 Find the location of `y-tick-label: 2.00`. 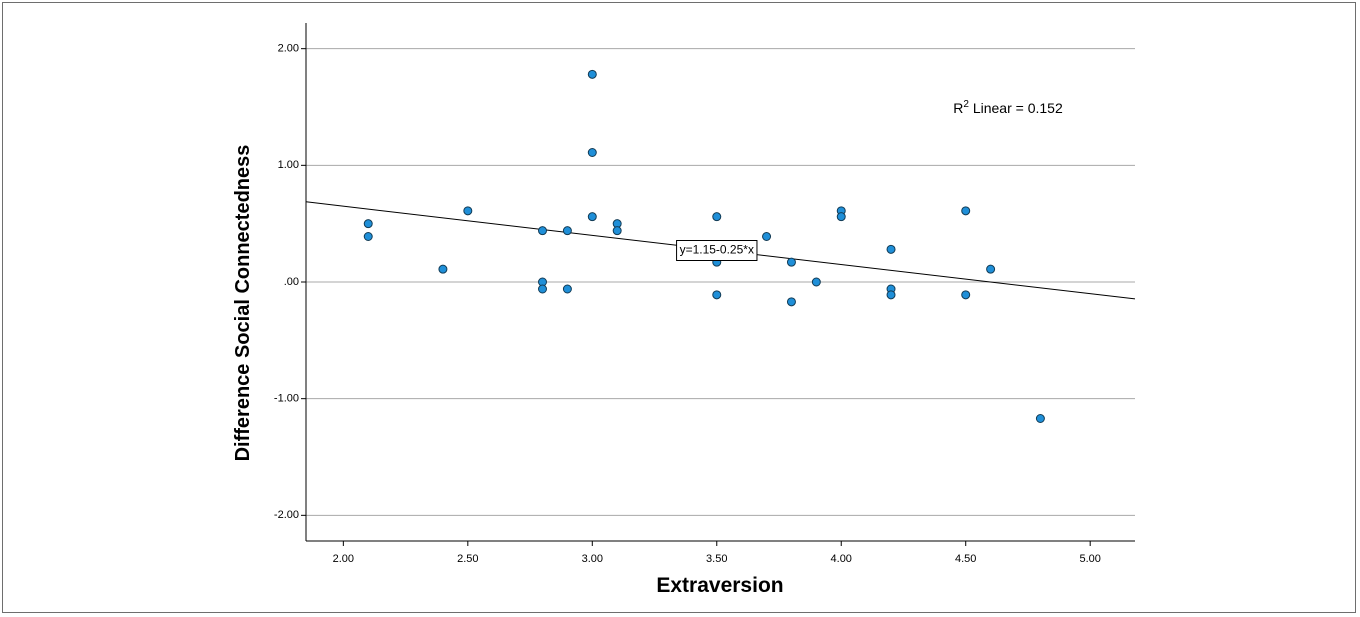

y-tick-label: 2.00 is located at coordinates (288, 49).